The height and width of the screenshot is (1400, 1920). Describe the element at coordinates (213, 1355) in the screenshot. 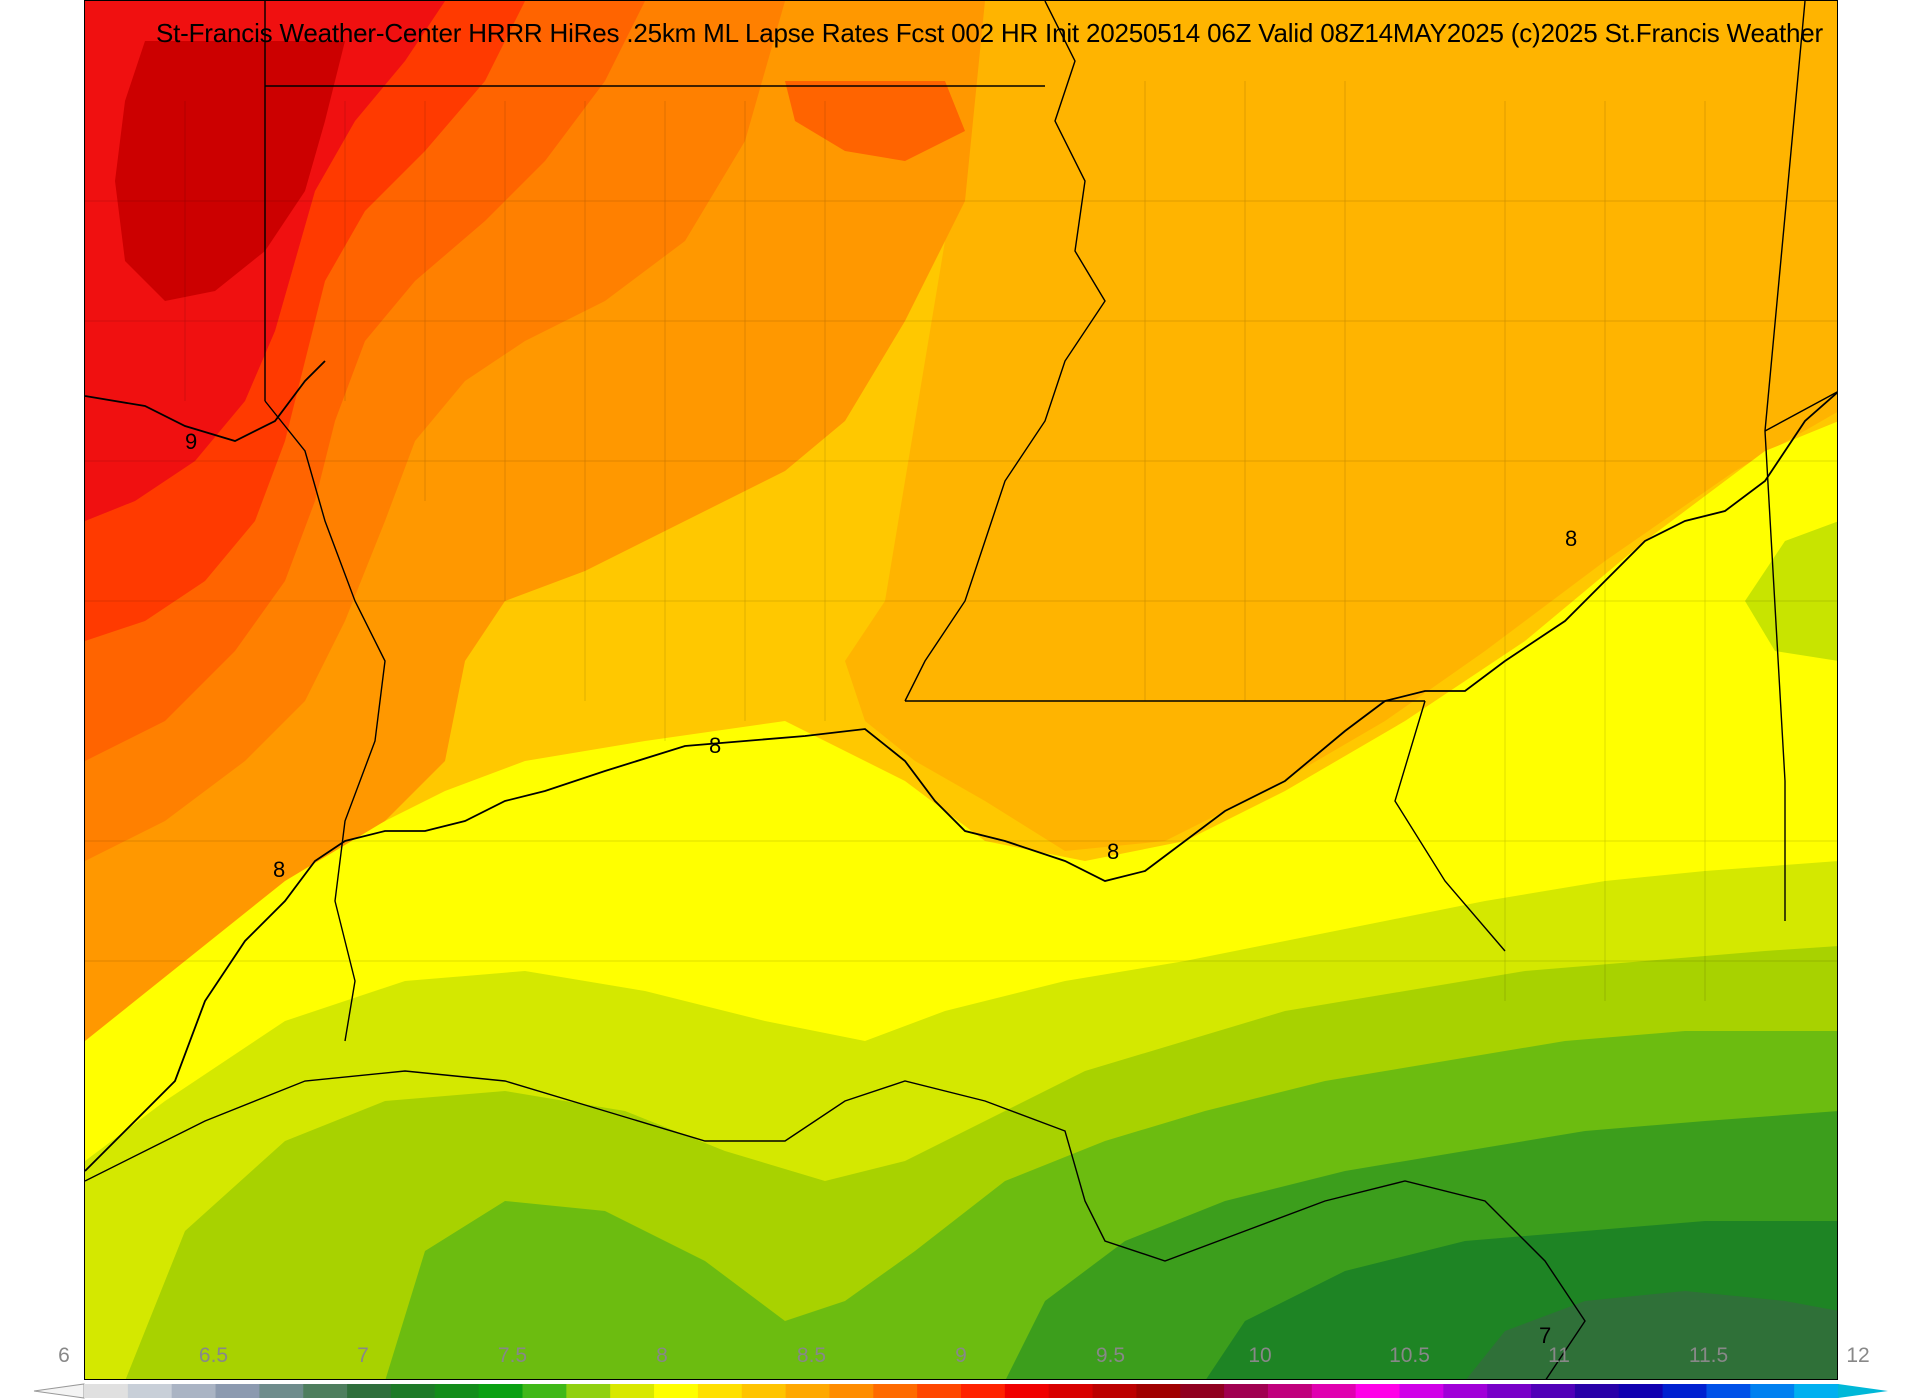

I see `colorbar-tick-label: 6.5` at that location.